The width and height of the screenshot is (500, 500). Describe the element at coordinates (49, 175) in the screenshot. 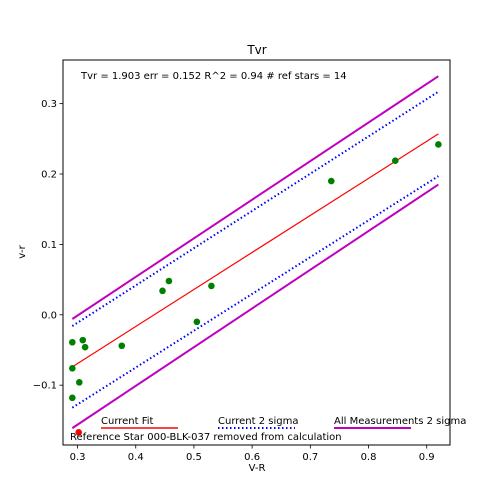

I see `y-tick-label-3: 0.2` at that location.